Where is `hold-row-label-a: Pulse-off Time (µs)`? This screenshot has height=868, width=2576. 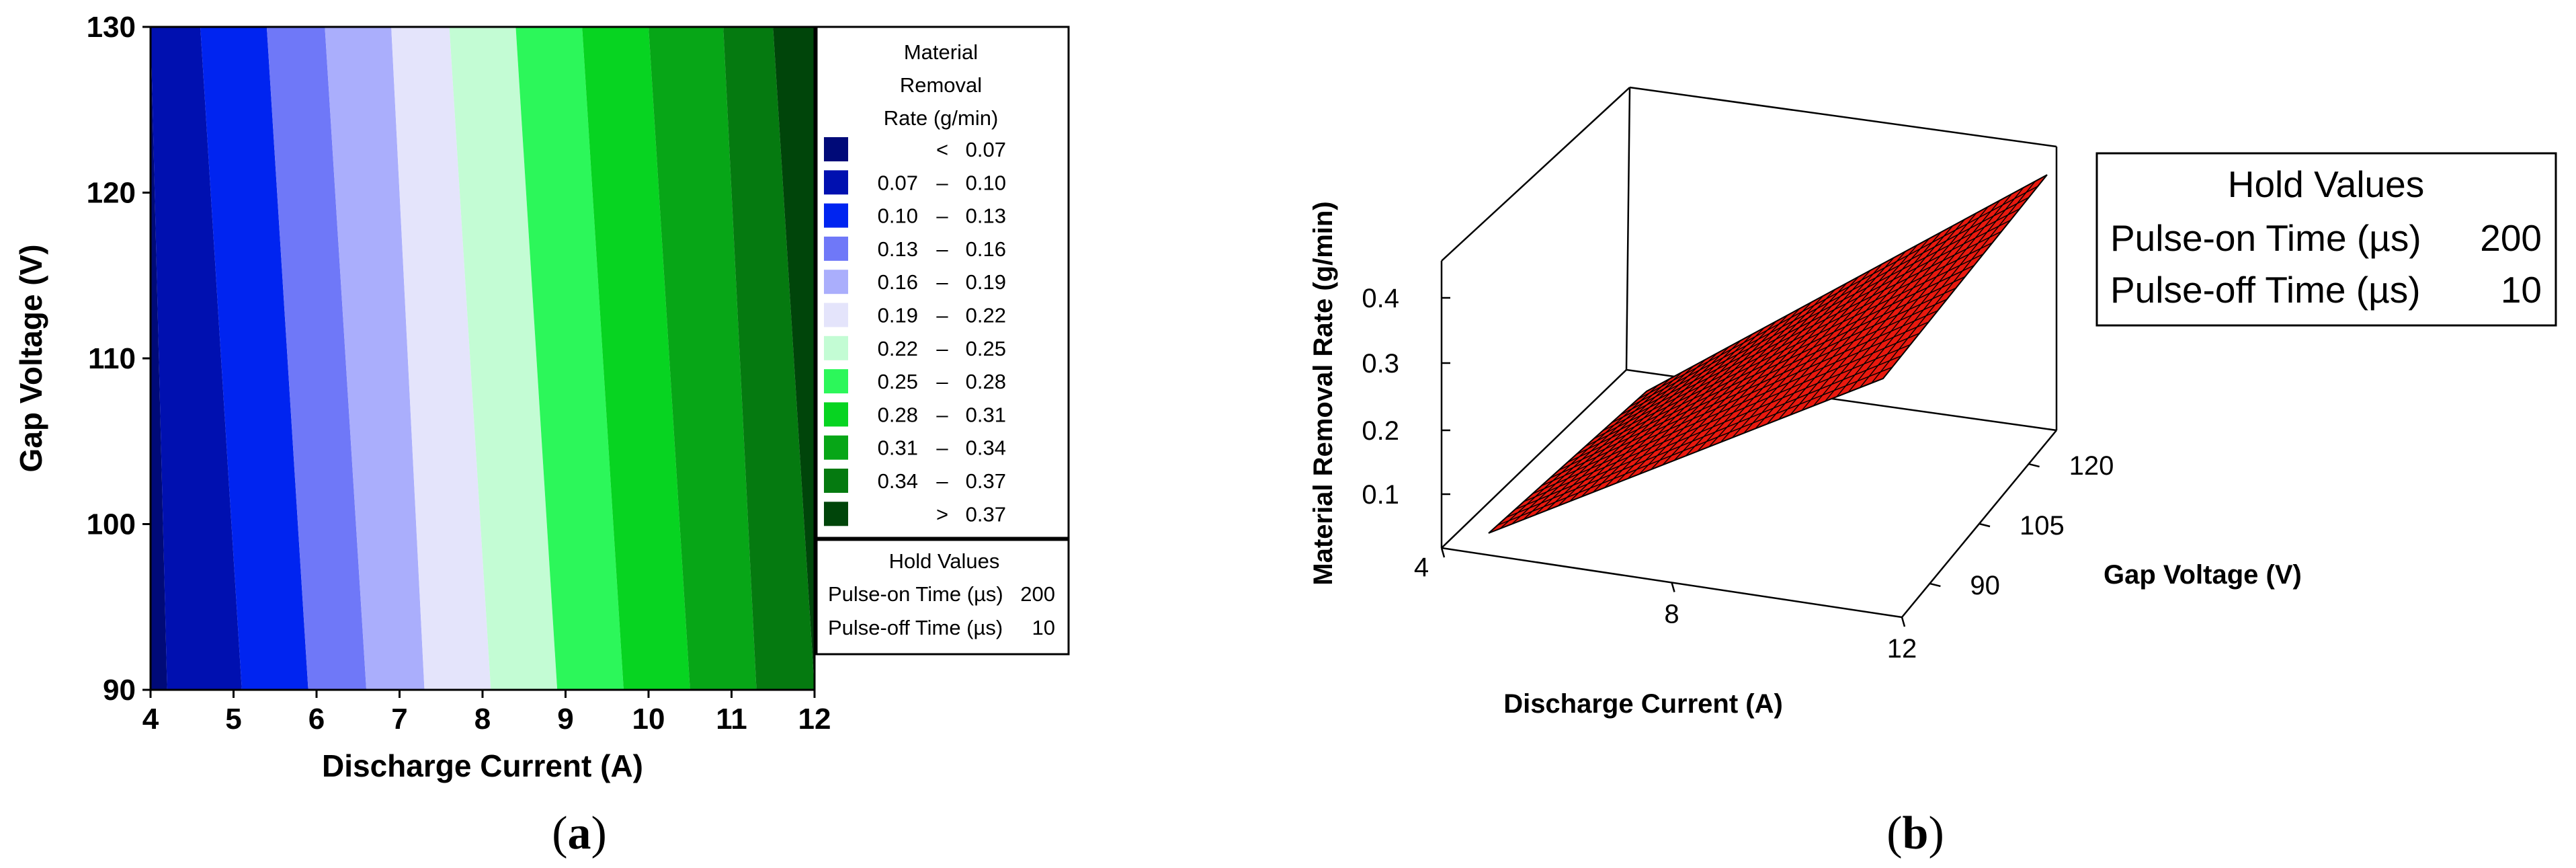
hold-row-label-a: Pulse-off Time (µs) is located at coordinates (915, 627).